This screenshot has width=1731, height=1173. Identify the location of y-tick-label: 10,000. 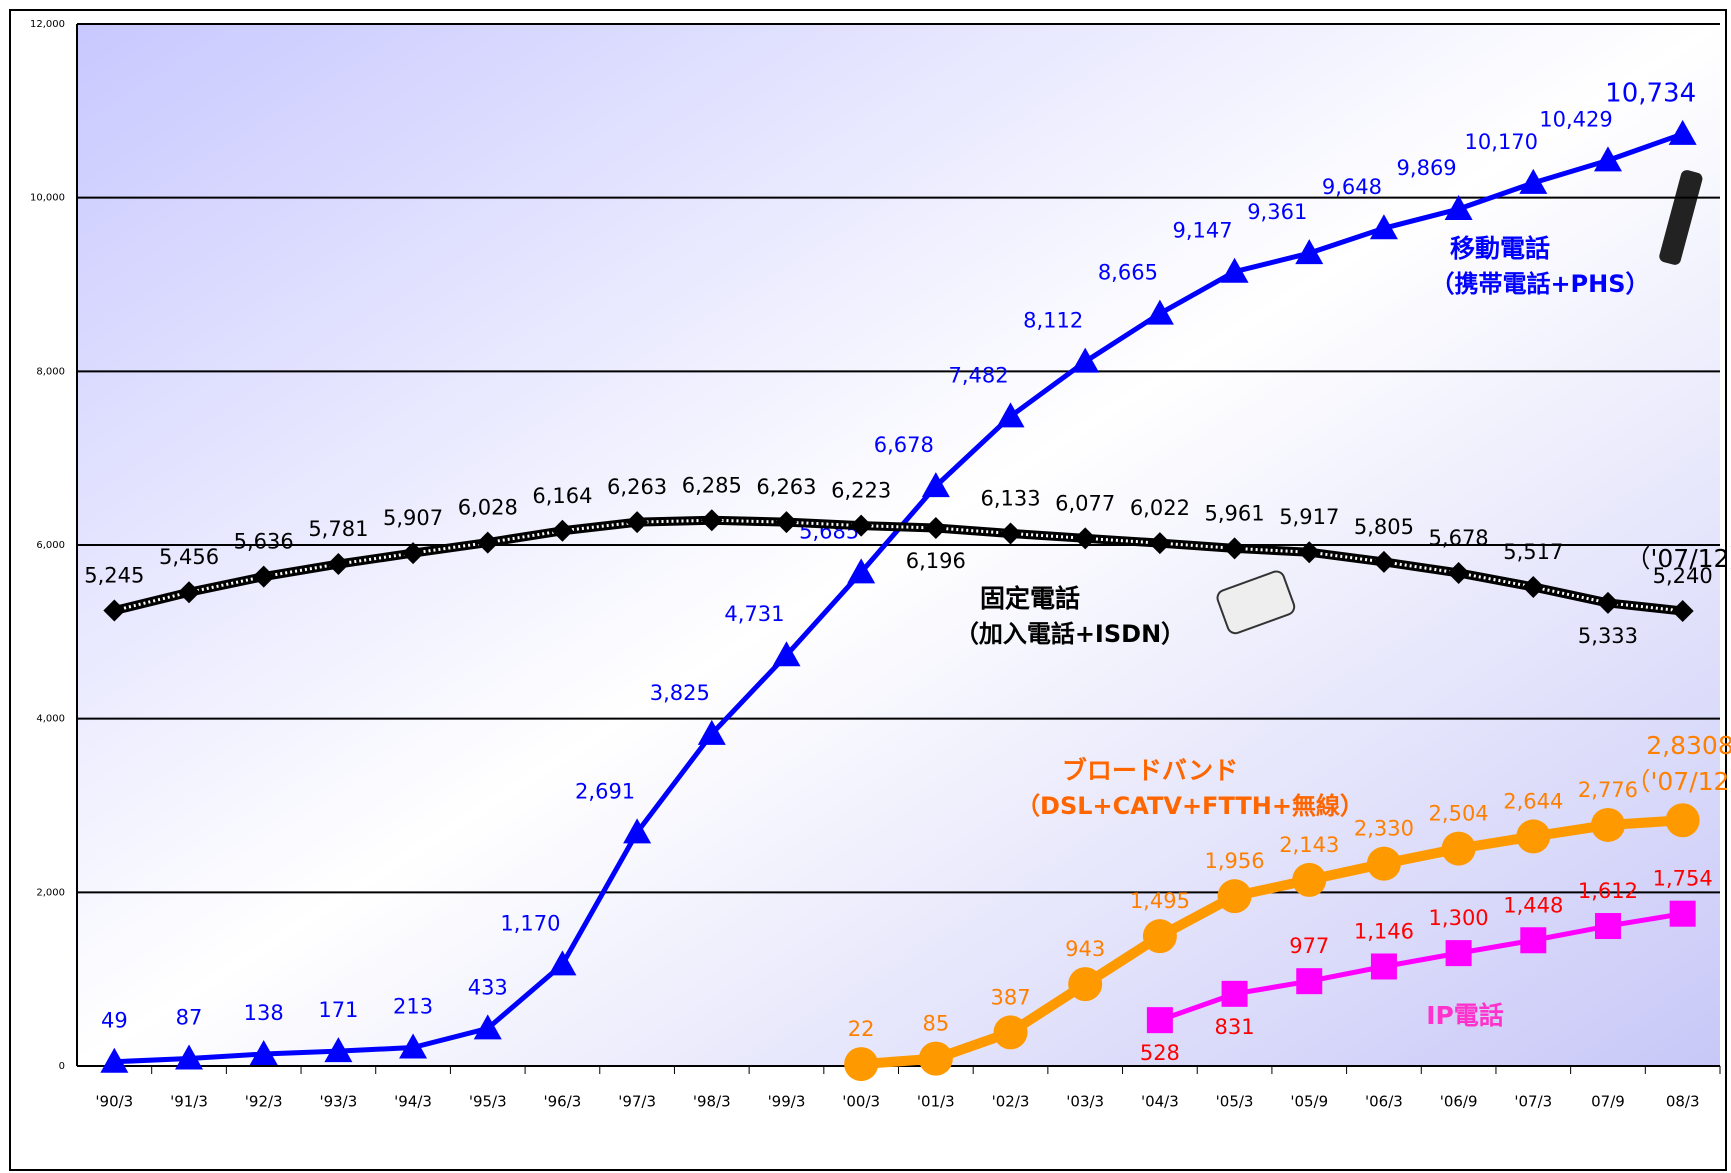
(47, 198).